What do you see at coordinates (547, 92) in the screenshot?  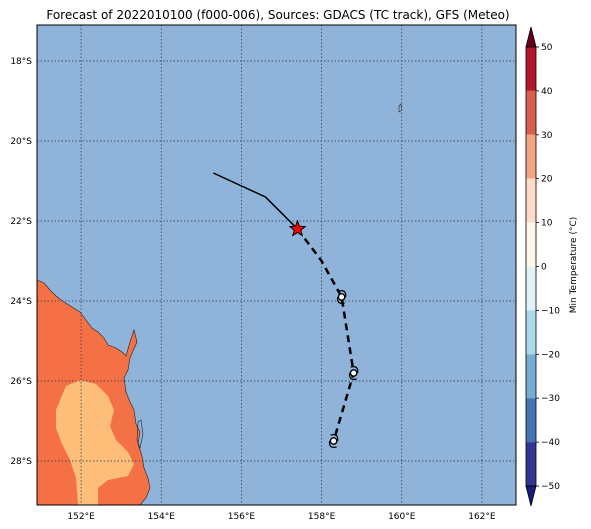 I see `colorbar-tick-label: 40` at bounding box center [547, 92].